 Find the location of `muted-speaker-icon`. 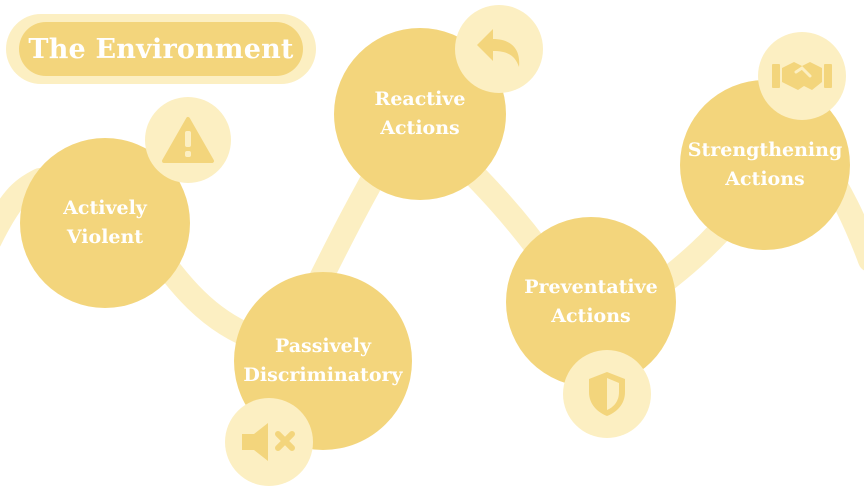

muted-speaker-icon is located at coordinates (268, 442).